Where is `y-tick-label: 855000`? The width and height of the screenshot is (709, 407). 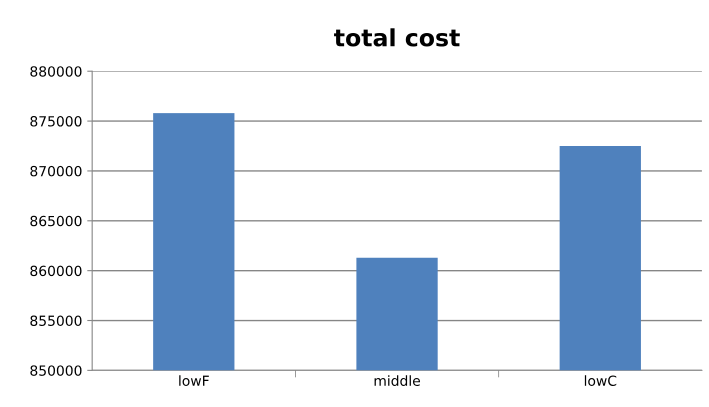
y-tick-label: 855000 is located at coordinates (56, 320).